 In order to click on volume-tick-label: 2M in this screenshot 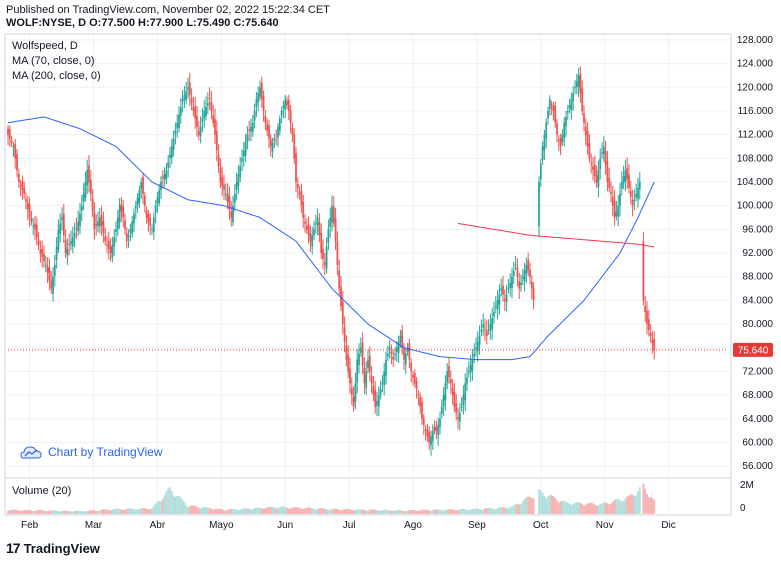, I will do `click(747, 485)`.